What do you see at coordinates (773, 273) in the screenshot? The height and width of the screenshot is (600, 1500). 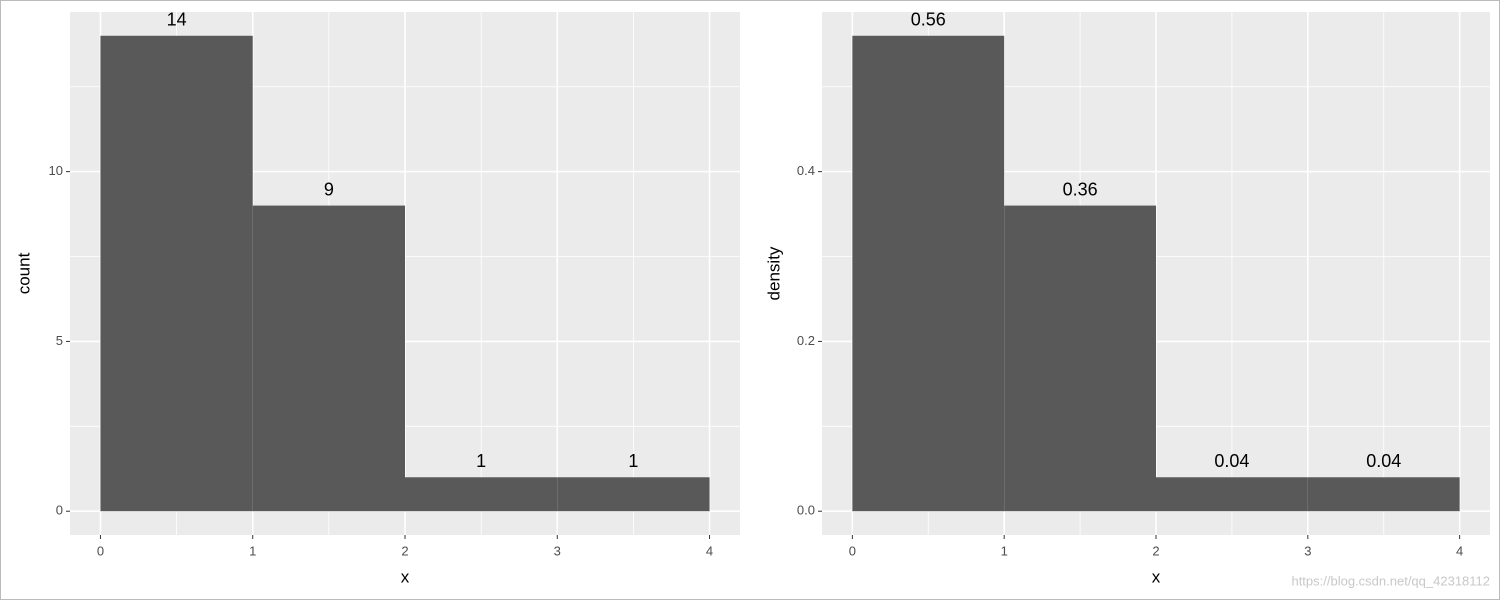 I see `y-axis-title: density` at bounding box center [773, 273].